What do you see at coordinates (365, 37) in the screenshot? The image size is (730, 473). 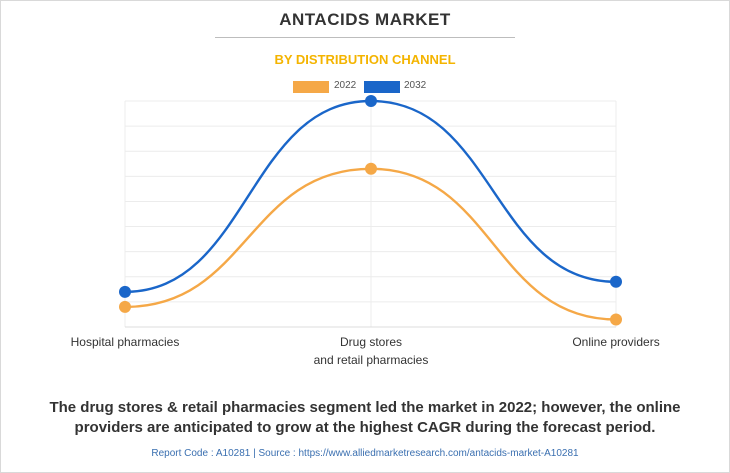 I see `title-divider` at bounding box center [365, 37].